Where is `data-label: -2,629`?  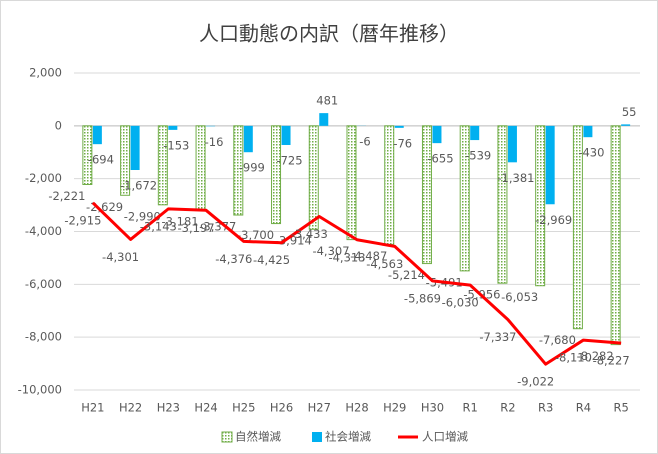
data-label: -2,629 is located at coordinates (104, 207).